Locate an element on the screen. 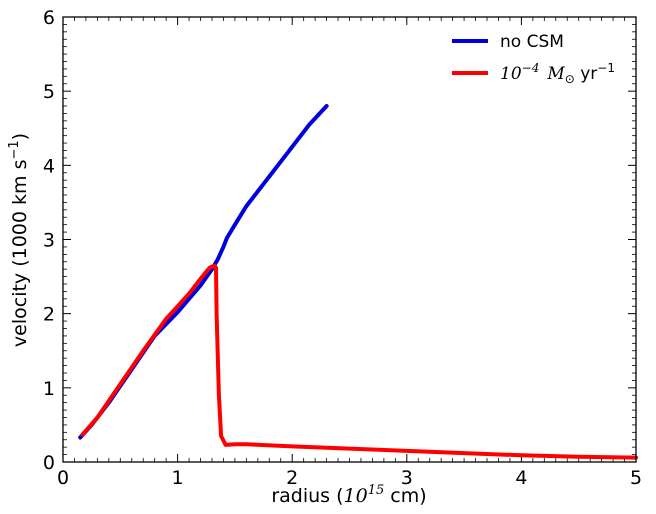  x-tick-label: 0 is located at coordinates (63, 478).